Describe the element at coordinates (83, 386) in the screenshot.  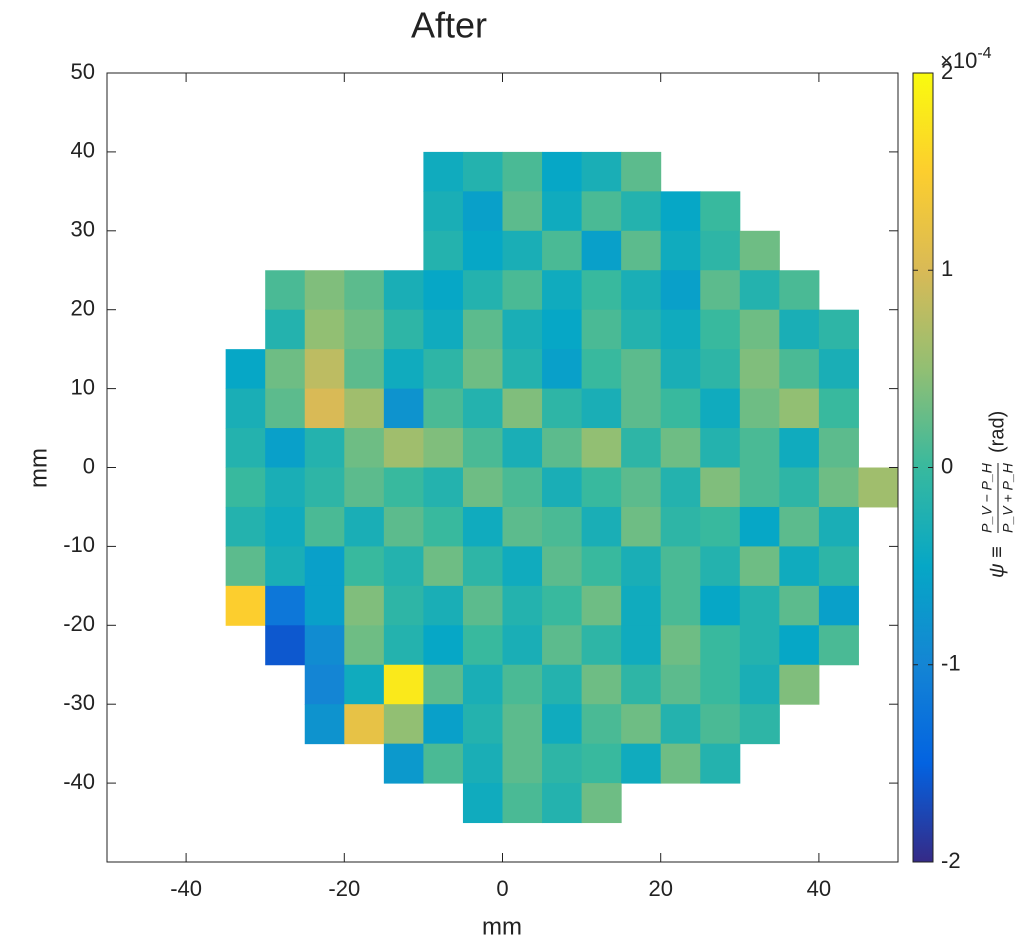
I see `y-tick-label: 10` at that location.